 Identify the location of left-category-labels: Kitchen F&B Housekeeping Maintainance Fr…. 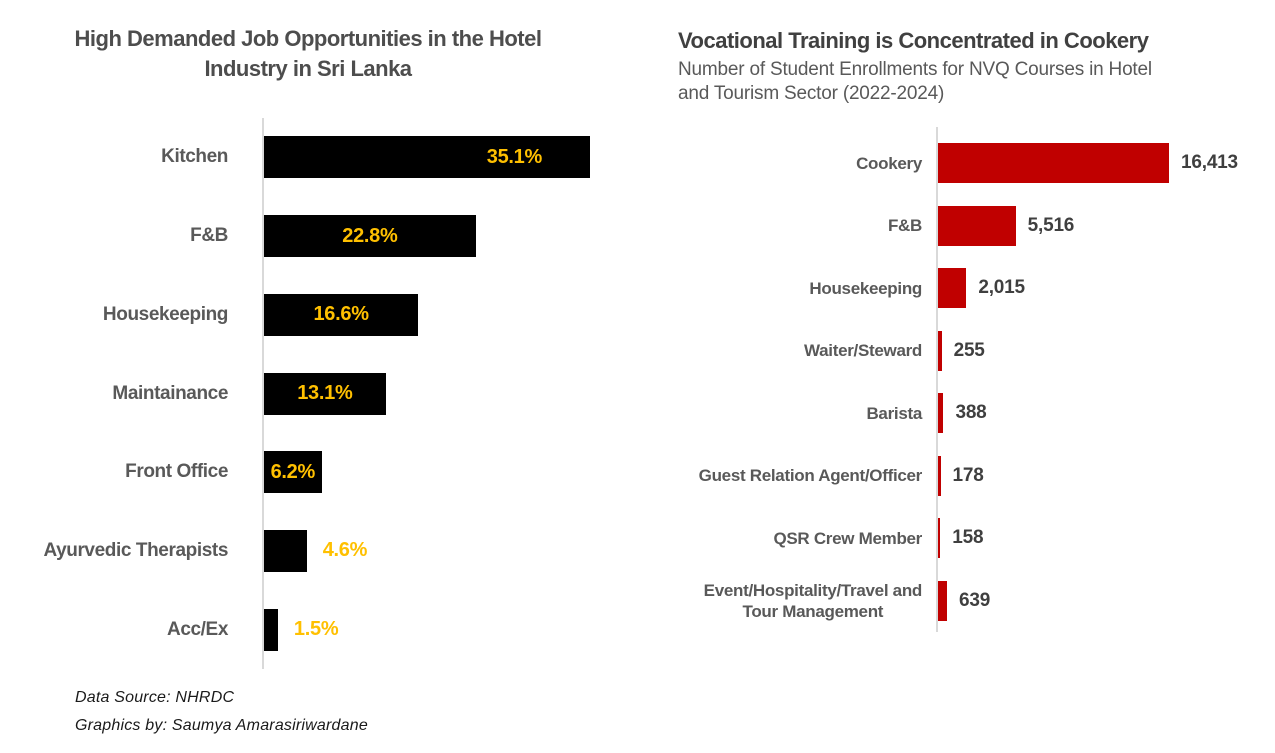
(134, 393).